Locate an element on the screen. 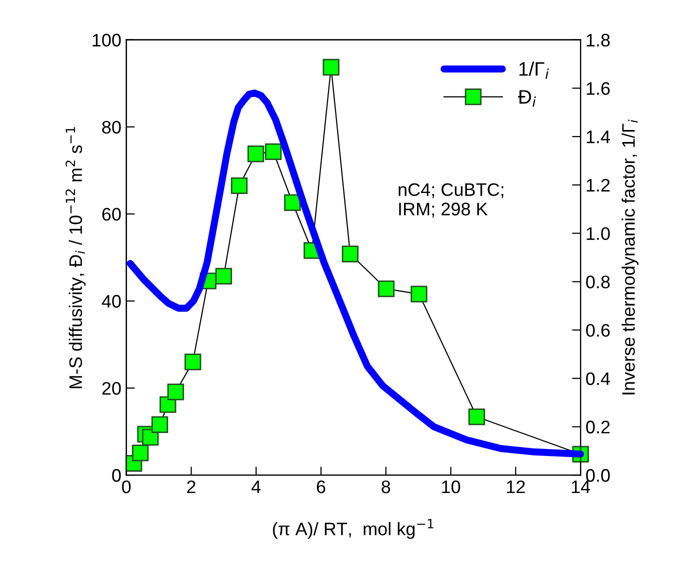 The width and height of the screenshot is (683, 569). annotation: nC4; CuBTC; IRM; 298 K is located at coordinates (451, 200).